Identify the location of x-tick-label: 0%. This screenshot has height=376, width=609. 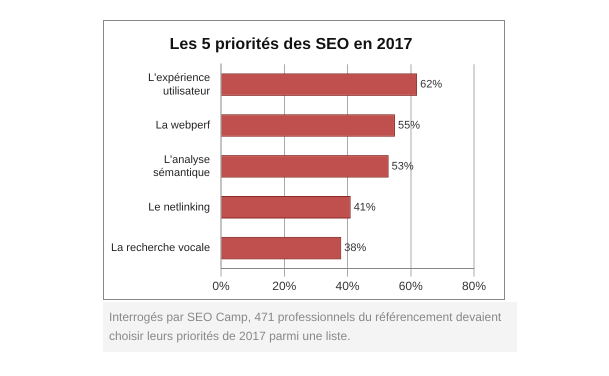
(221, 286).